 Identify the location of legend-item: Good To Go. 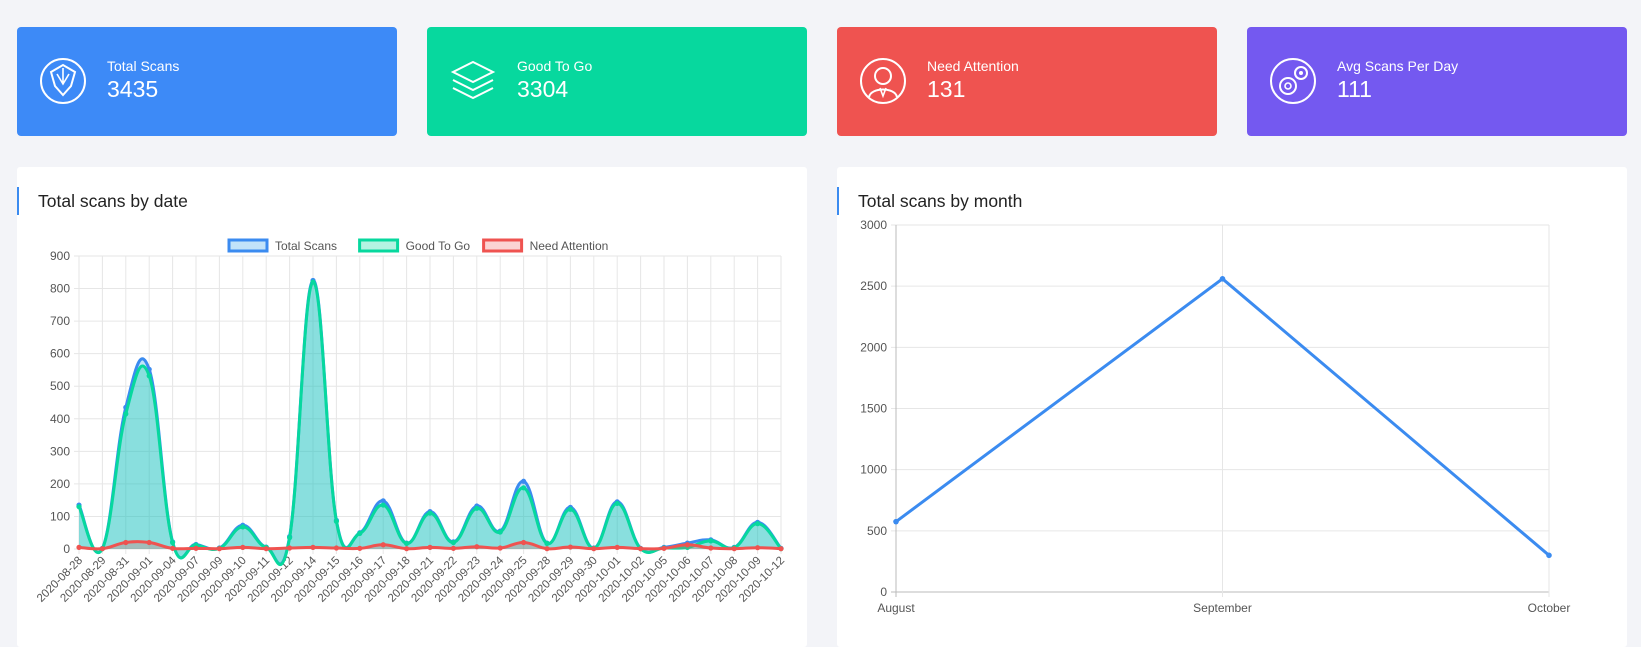
(414, 245).